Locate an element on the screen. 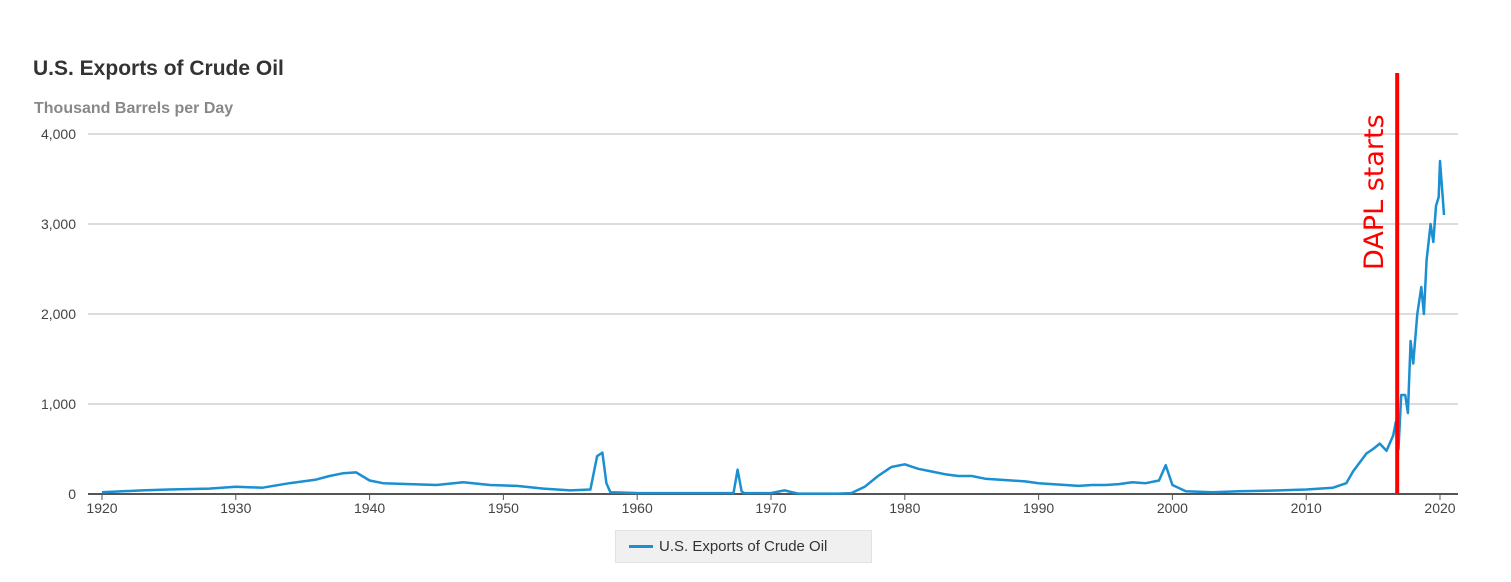  x-tick-label: 1920 is located at coordinates (101, 508).